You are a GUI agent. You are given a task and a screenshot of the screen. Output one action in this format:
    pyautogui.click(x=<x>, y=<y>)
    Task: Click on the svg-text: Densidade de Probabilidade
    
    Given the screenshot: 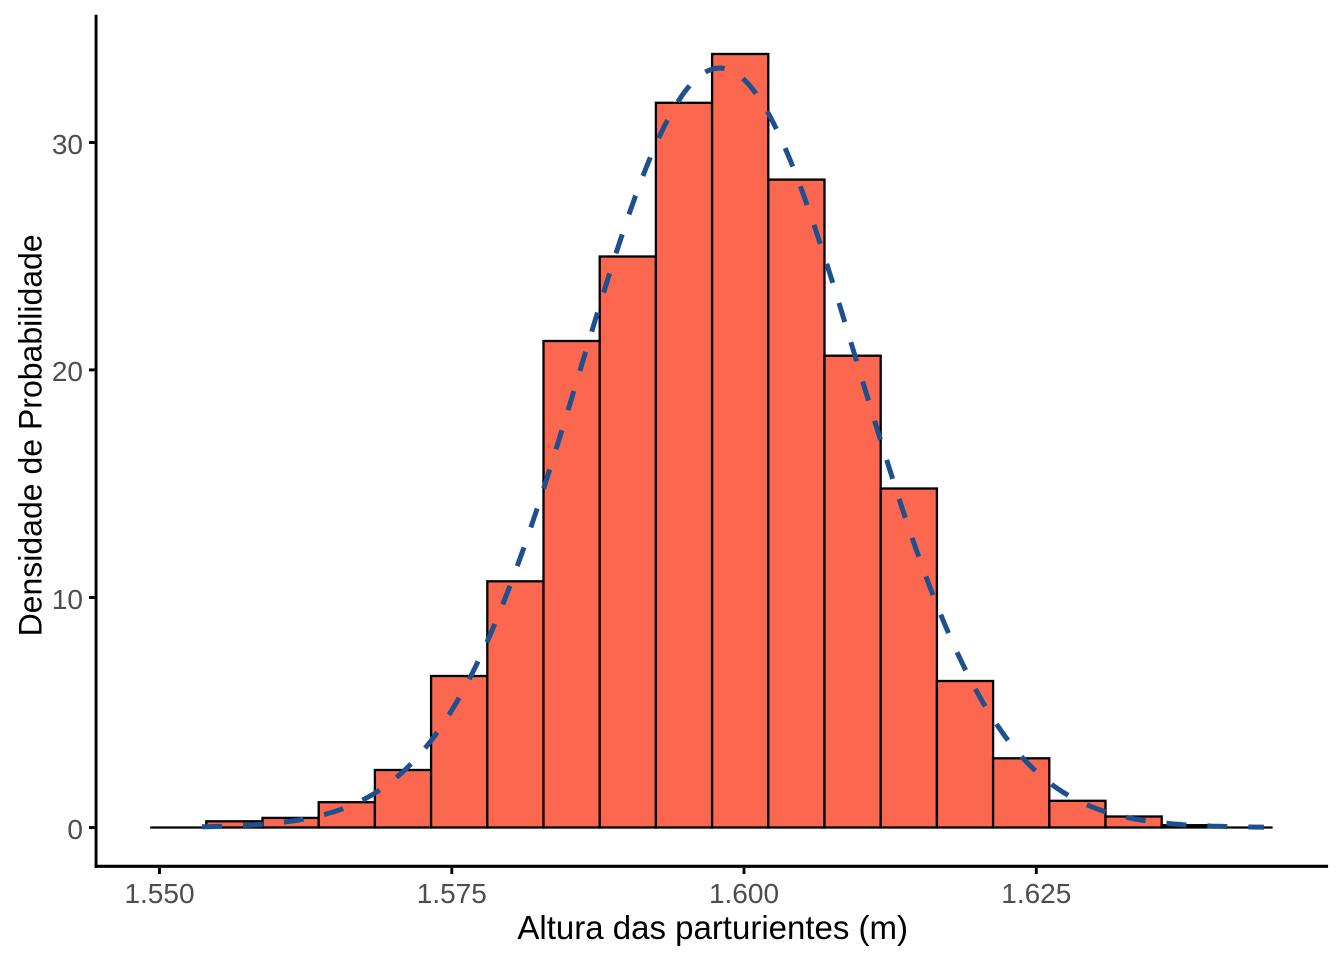 What is the action you would take?
    pyautogui.click(x=31, y=435)
    